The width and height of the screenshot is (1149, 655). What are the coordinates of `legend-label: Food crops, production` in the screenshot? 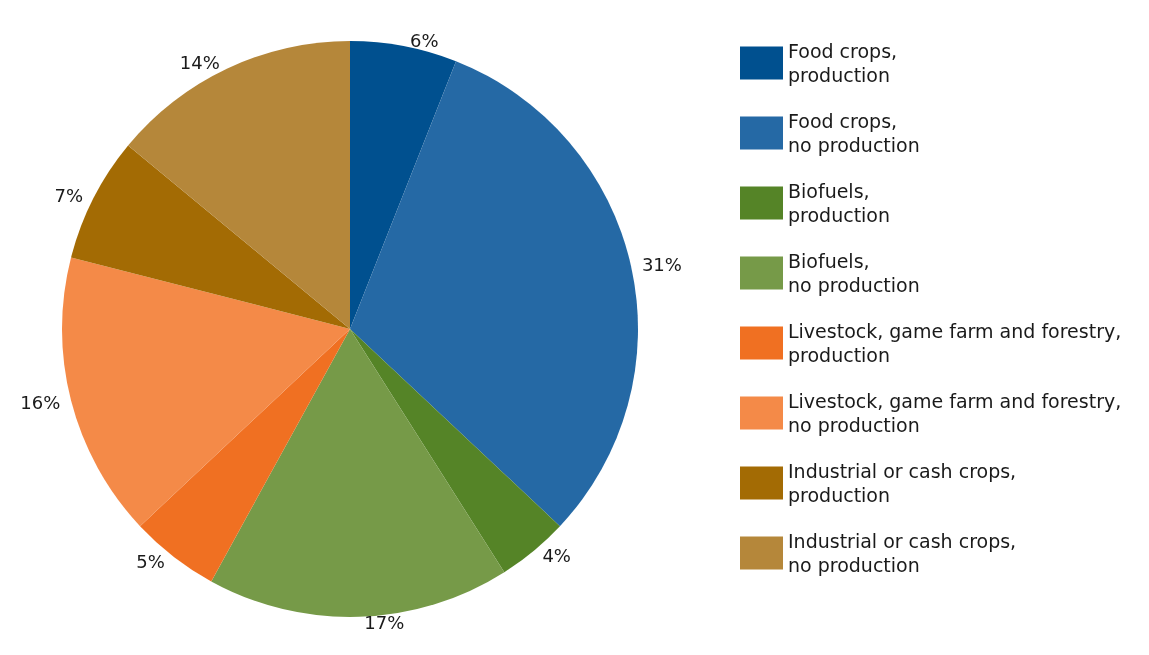 It's located at (843, 63).